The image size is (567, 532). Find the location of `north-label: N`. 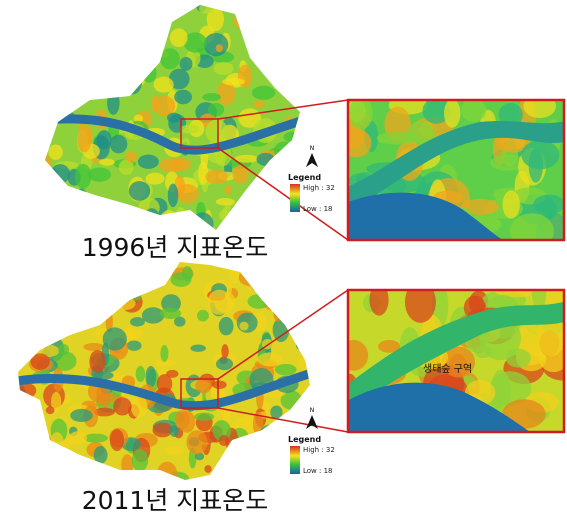

north-label: N is located at coordinates (312, 410).